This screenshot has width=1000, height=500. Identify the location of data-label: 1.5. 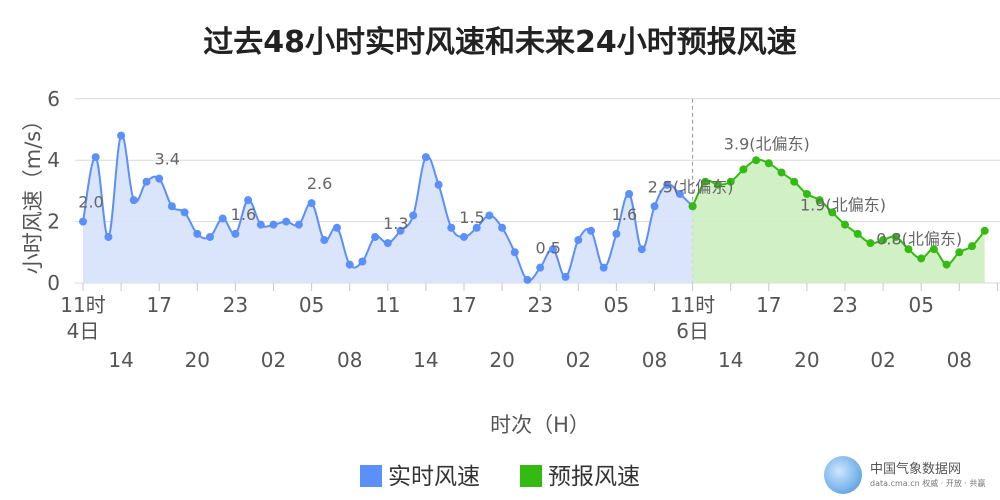
(471, 217).